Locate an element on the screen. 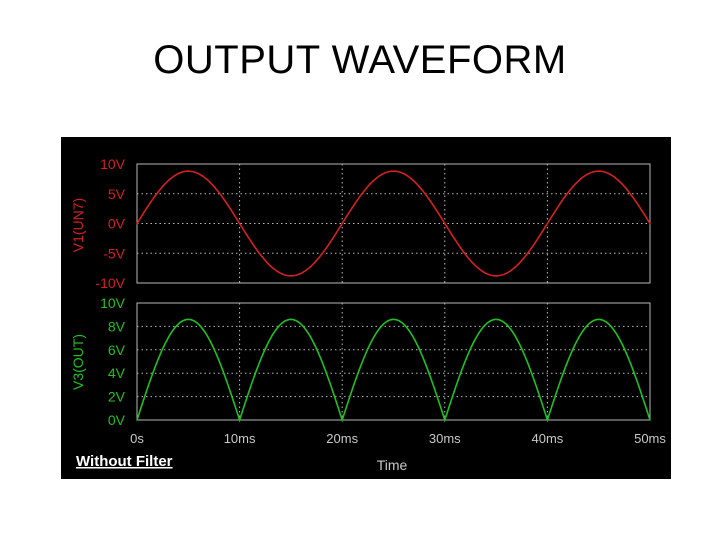 This screenshot has height=540, width=720. x-tick-label: 20ms is located at coordinates (342, 438).